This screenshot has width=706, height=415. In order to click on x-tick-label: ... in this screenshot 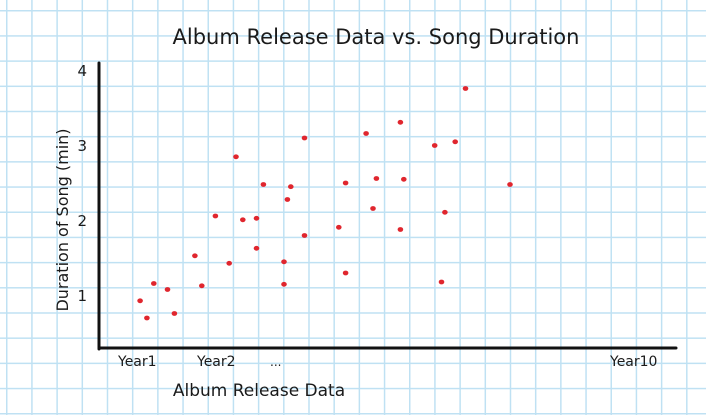, I will do `click(275, 362)`.